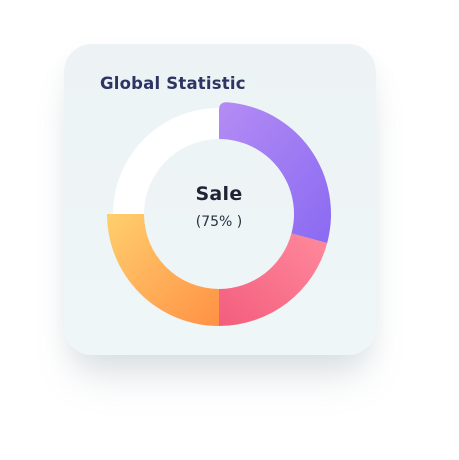 The width and height of the screenshot is (459, 460). Describe the element at coordinates (275, 172) in the screenshot. I see `donut-segment-purple` at that location.